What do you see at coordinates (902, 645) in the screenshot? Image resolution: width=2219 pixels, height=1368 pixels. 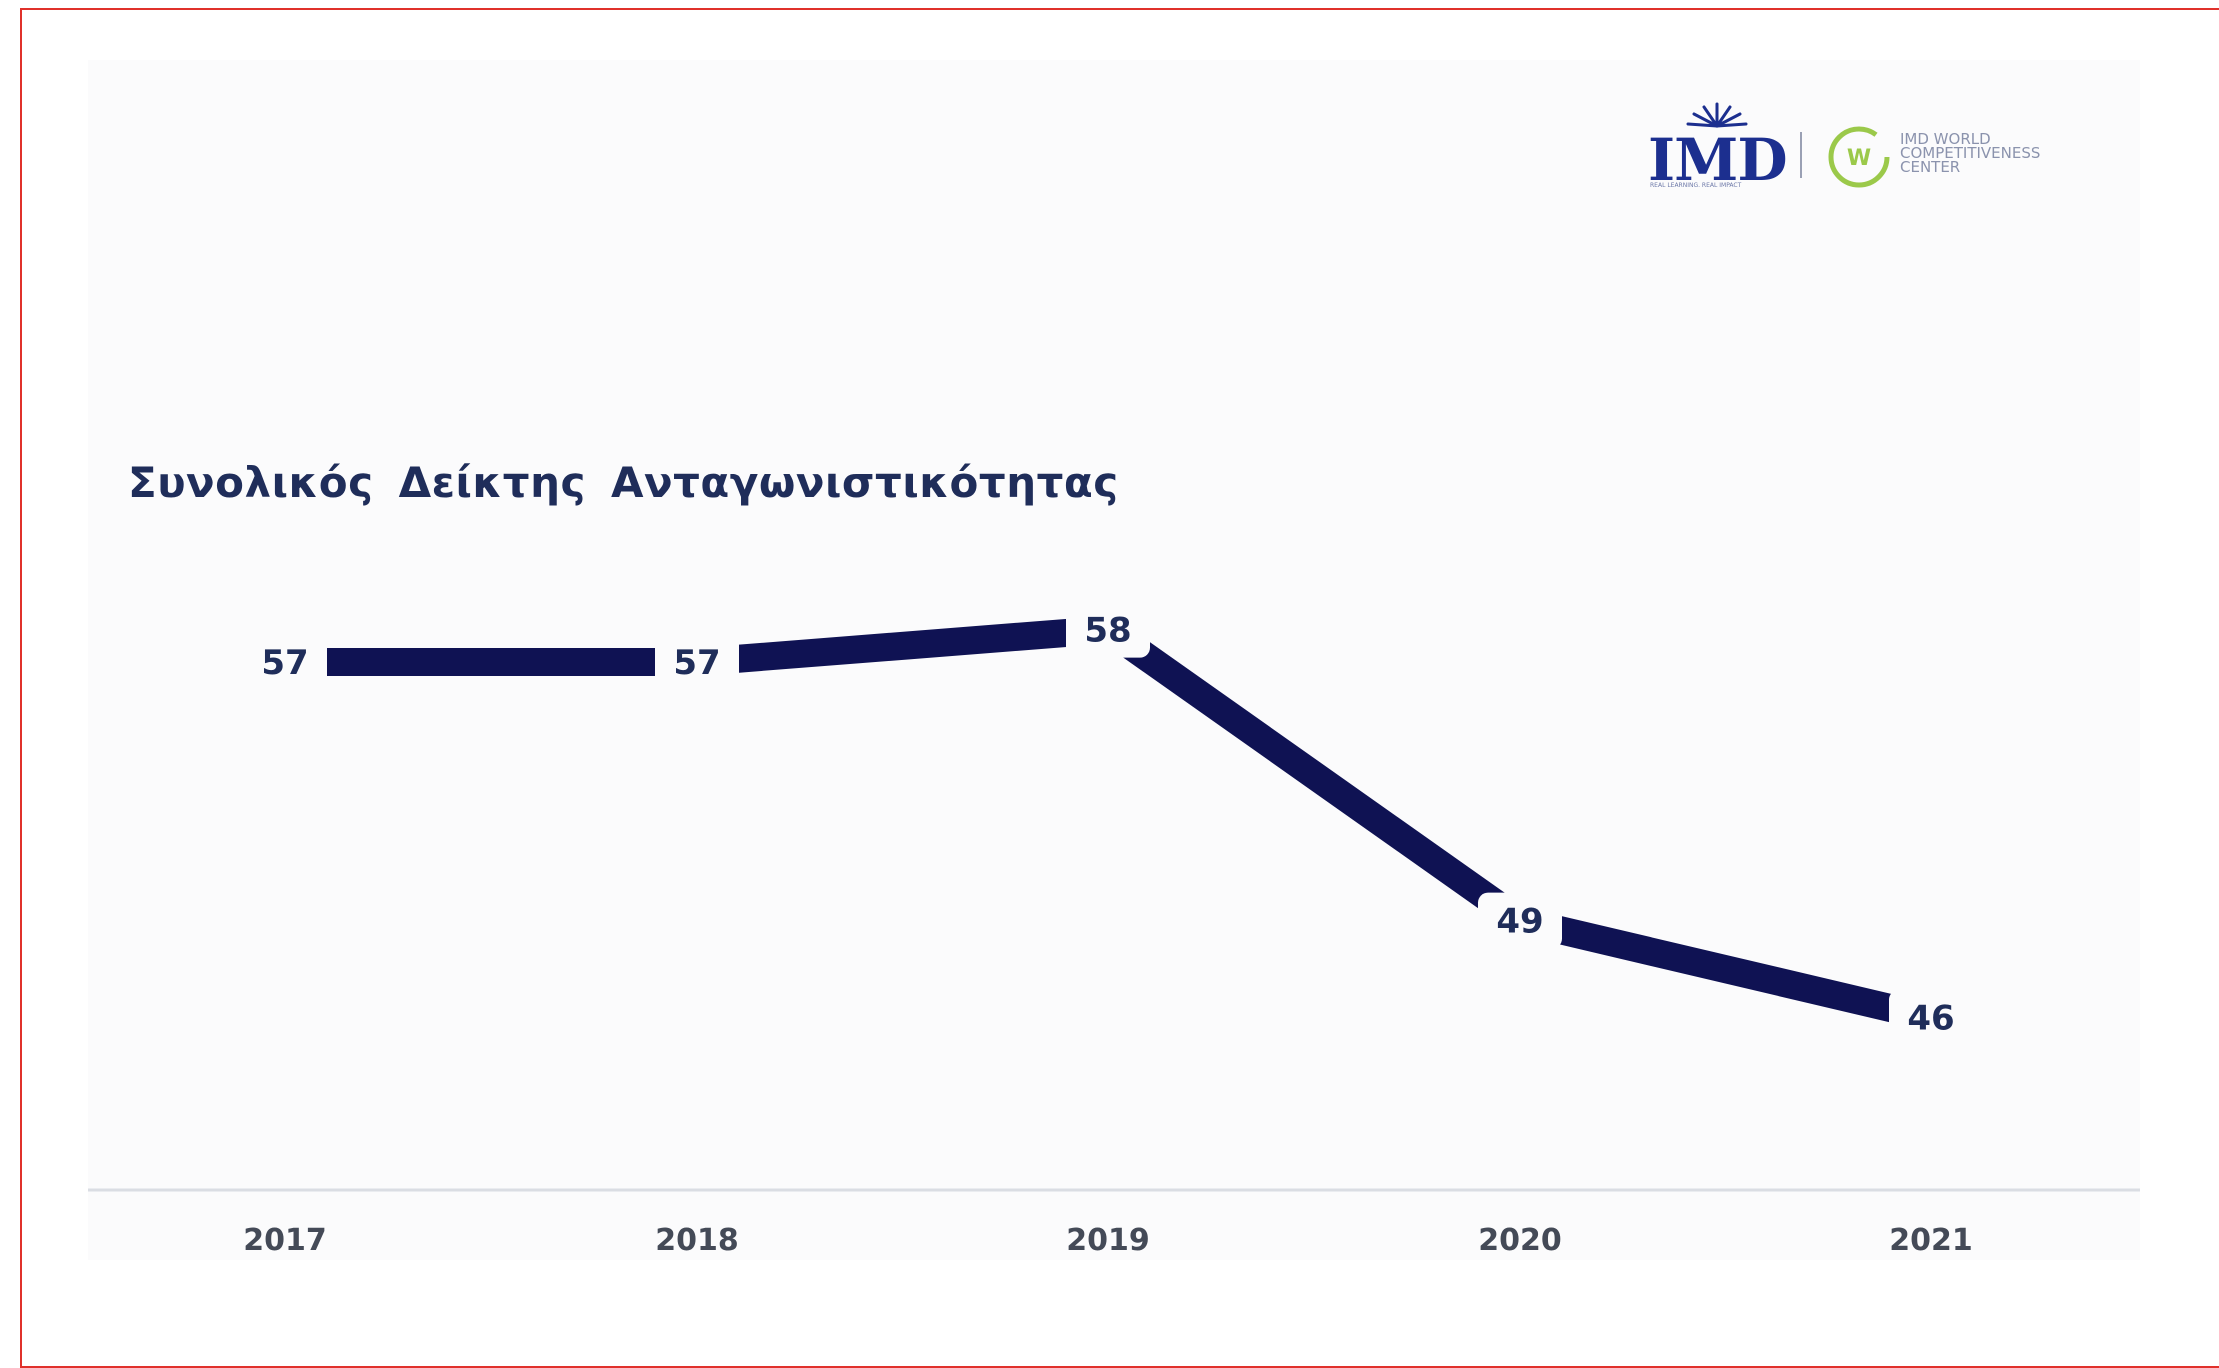 I see `series-line-segment-2018-2019` at bounding box center [902, 645].